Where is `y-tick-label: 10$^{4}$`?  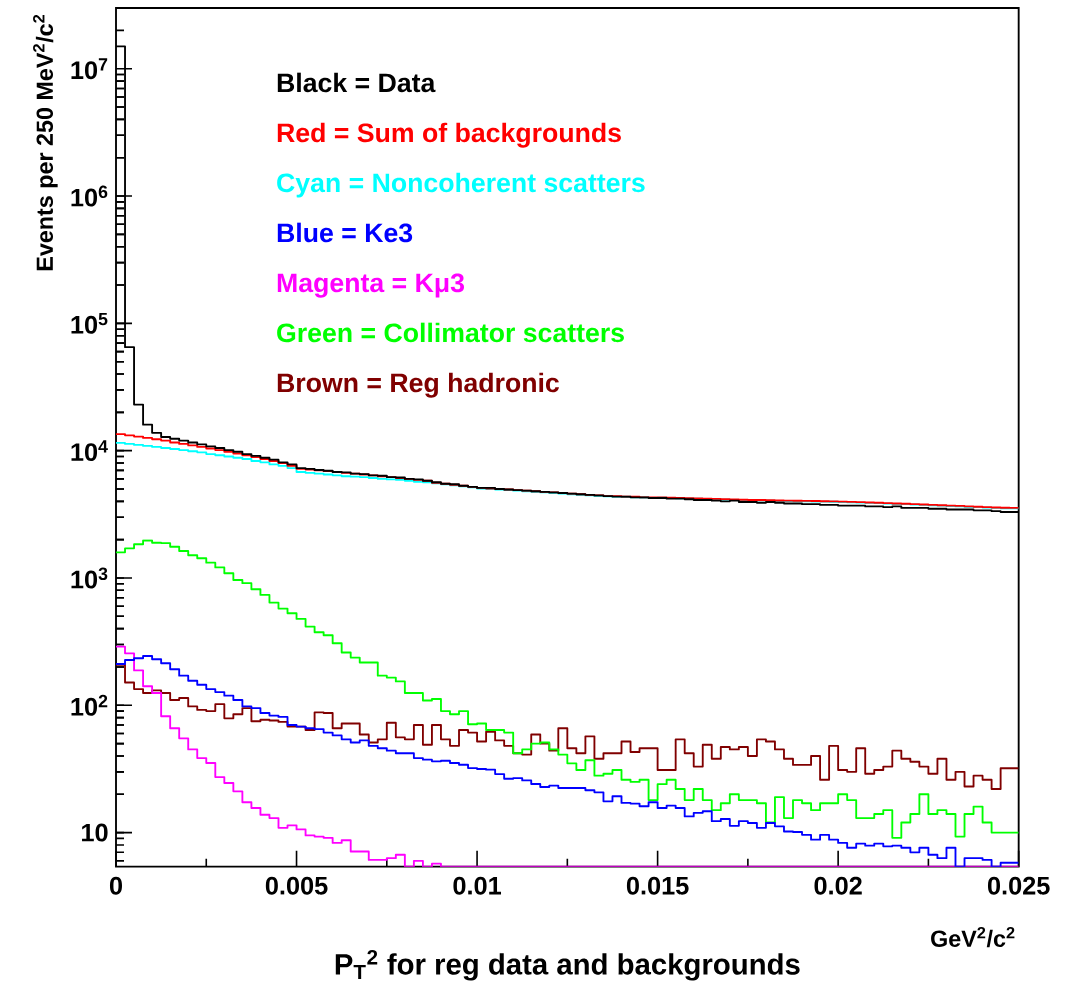
y-tick-label: 10$^{4}$ is located at coordinates (89, 451).